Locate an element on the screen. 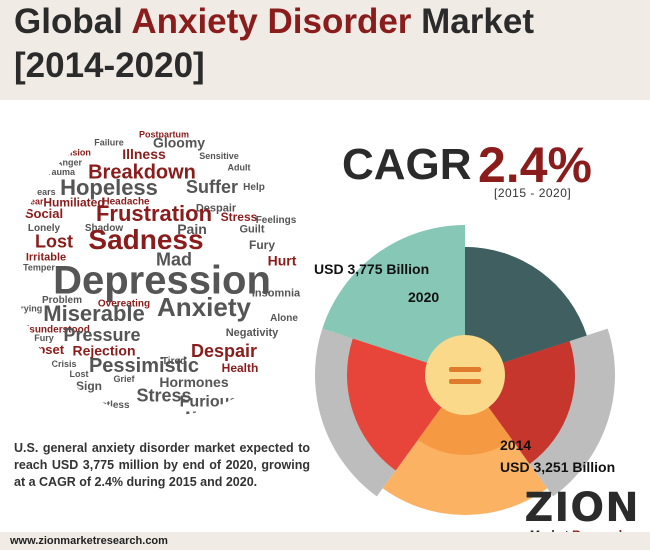 This screenshot has width=650, height=550. logo-word: ZION is located at coordinates (582, 508).